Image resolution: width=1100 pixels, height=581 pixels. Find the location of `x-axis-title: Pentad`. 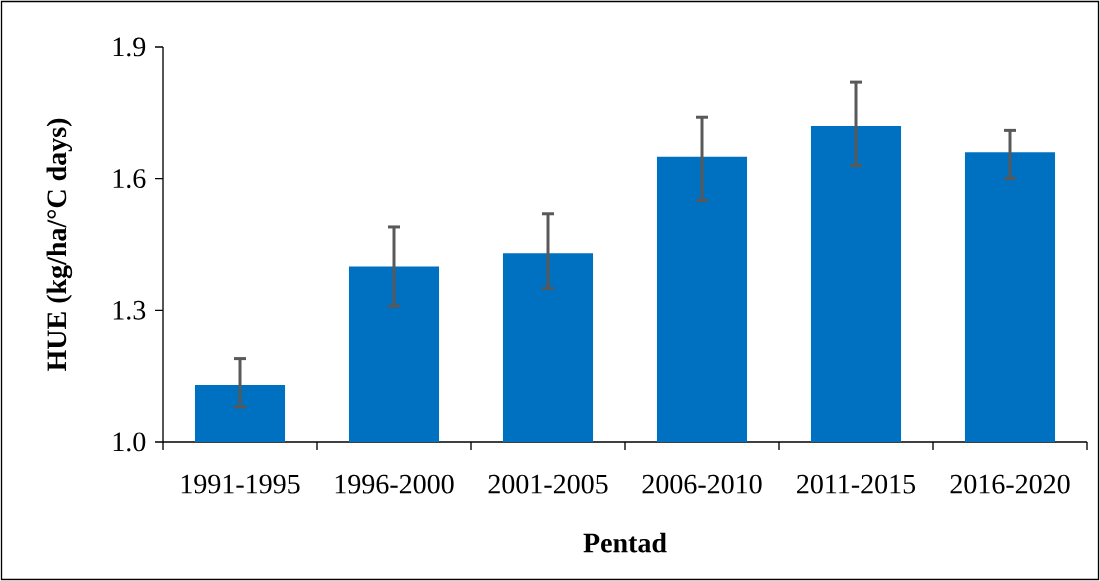

x-axis-title: Pentad is located at coordinates (625, 542).